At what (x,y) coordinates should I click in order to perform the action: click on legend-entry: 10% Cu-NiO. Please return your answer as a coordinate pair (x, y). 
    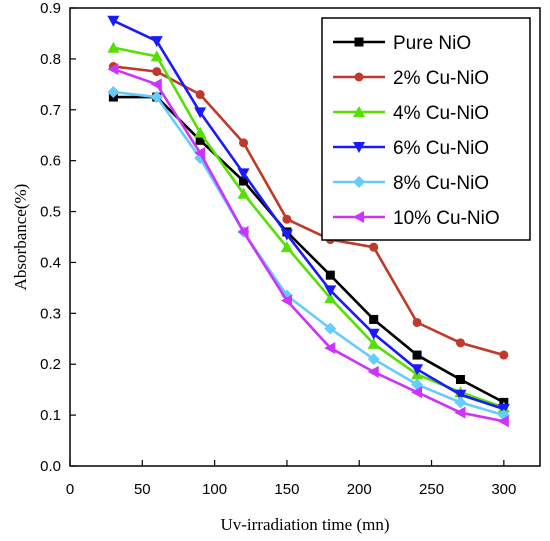
    Looking at the image, I should click on (416, 218).